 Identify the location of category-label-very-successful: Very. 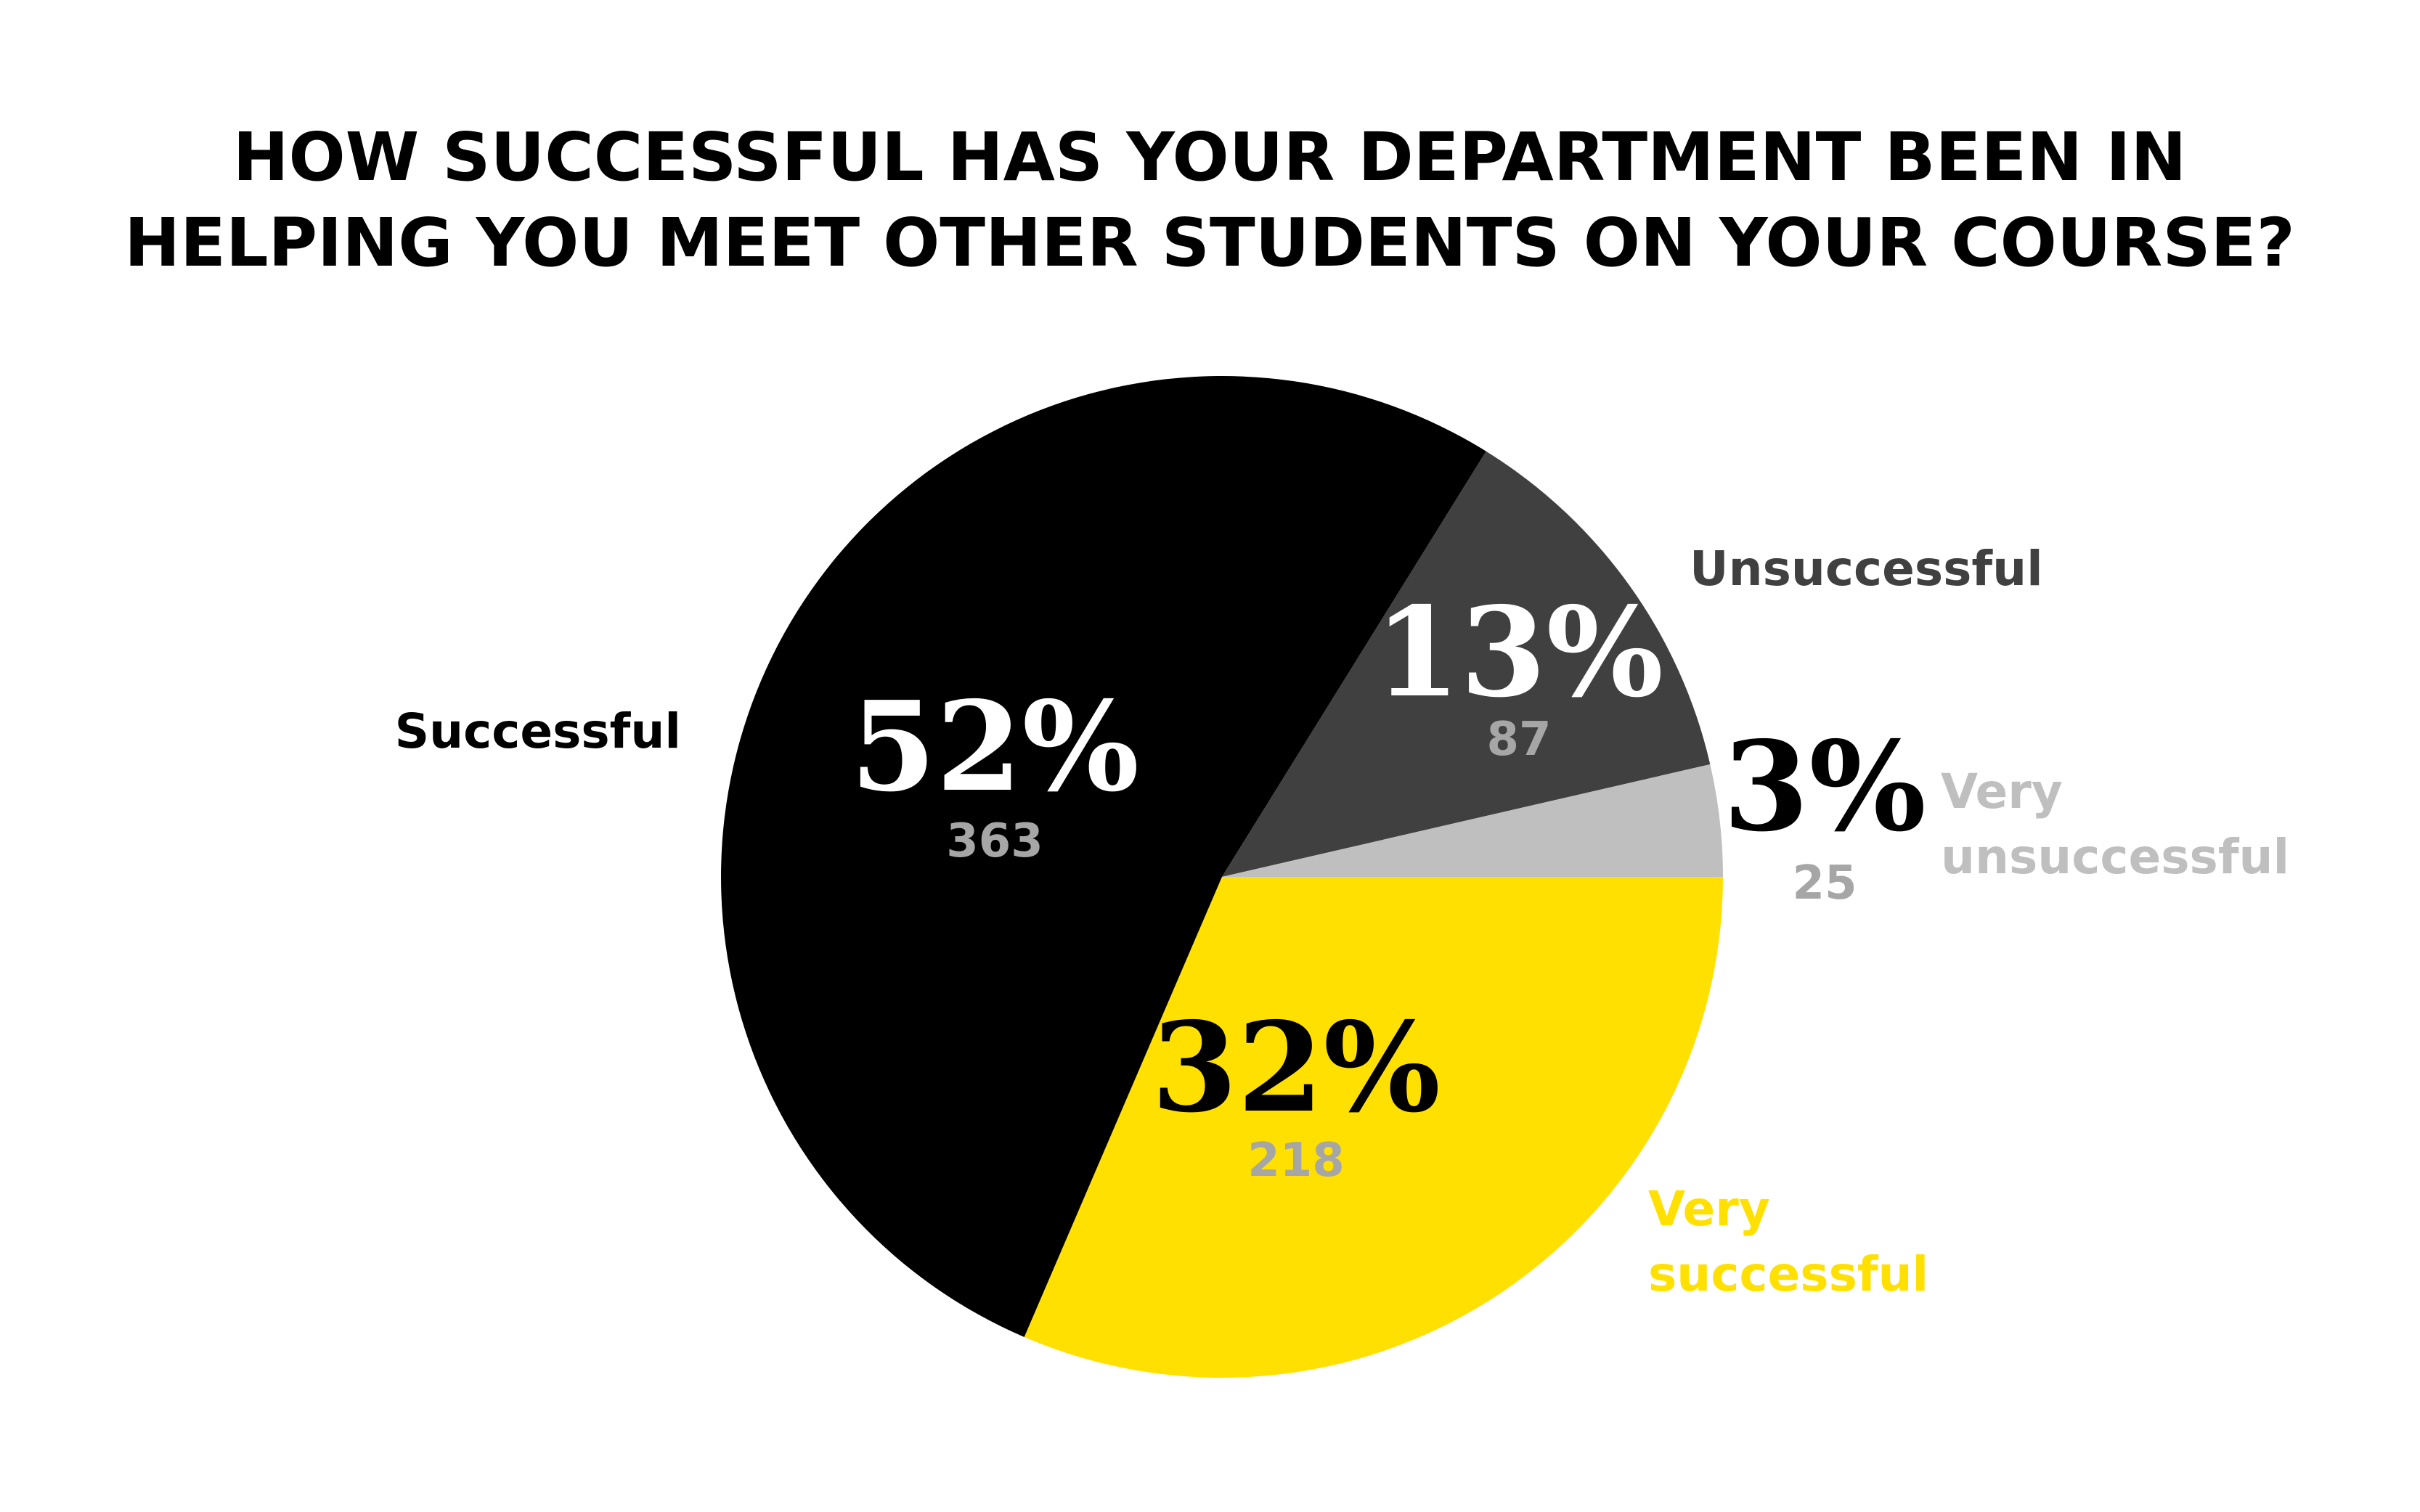
(1709, 1209).